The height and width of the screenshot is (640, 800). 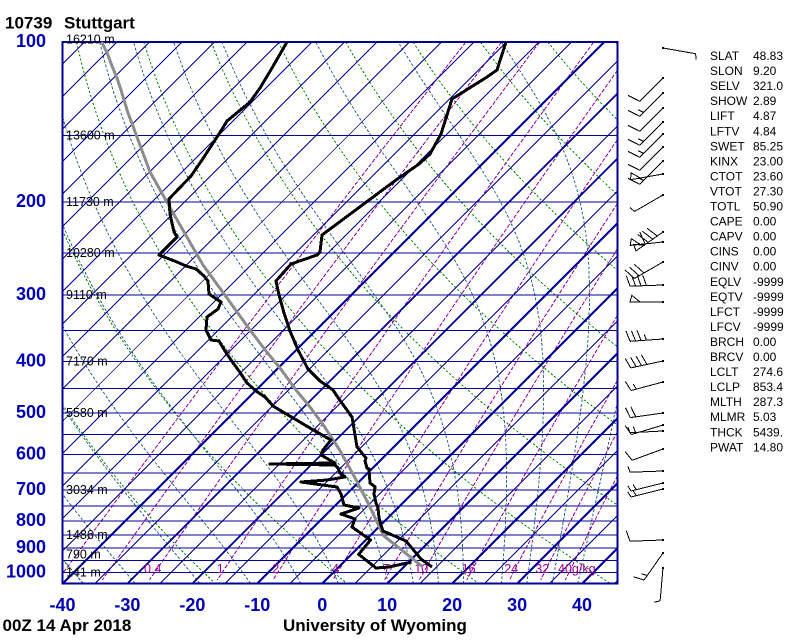 What do you see at coordinates (726, 176) in the screenshot?
I see `svg-text: CTOT` at bounding box center [726, 176].